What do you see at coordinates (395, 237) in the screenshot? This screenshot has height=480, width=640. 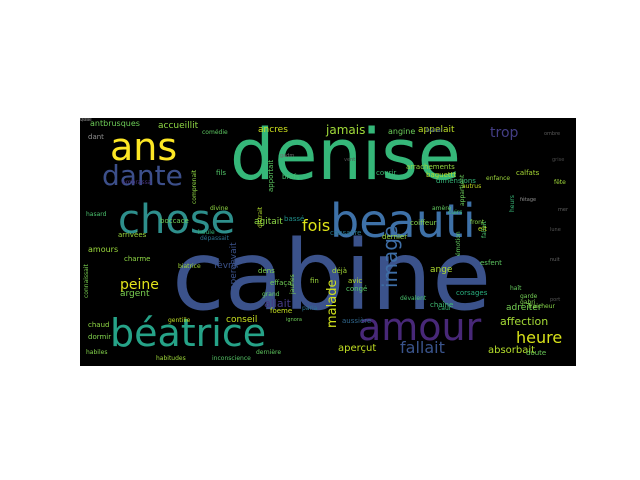 I see `word-41: dernier` at bounding box center [395, 237].